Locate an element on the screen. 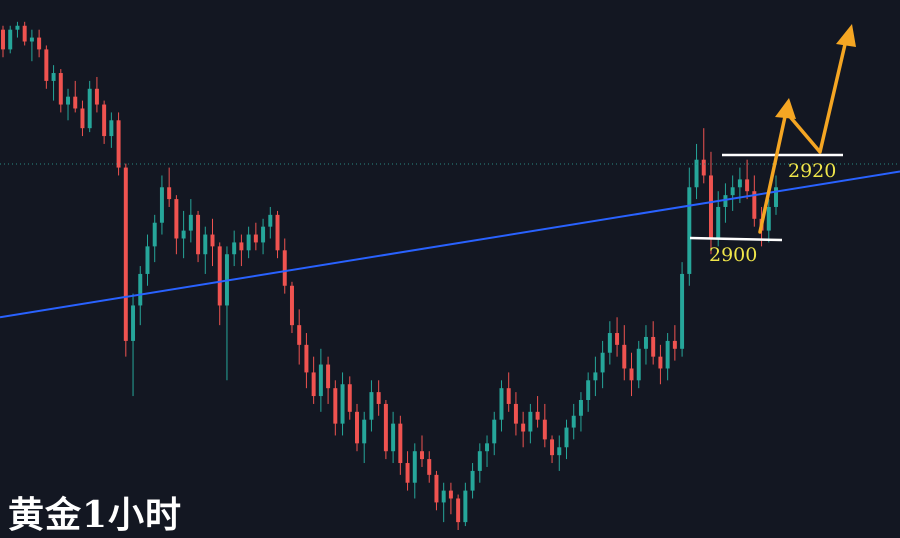 The image size is (900, 538). arrowhead-up-second is located at coordinates (846, 35).